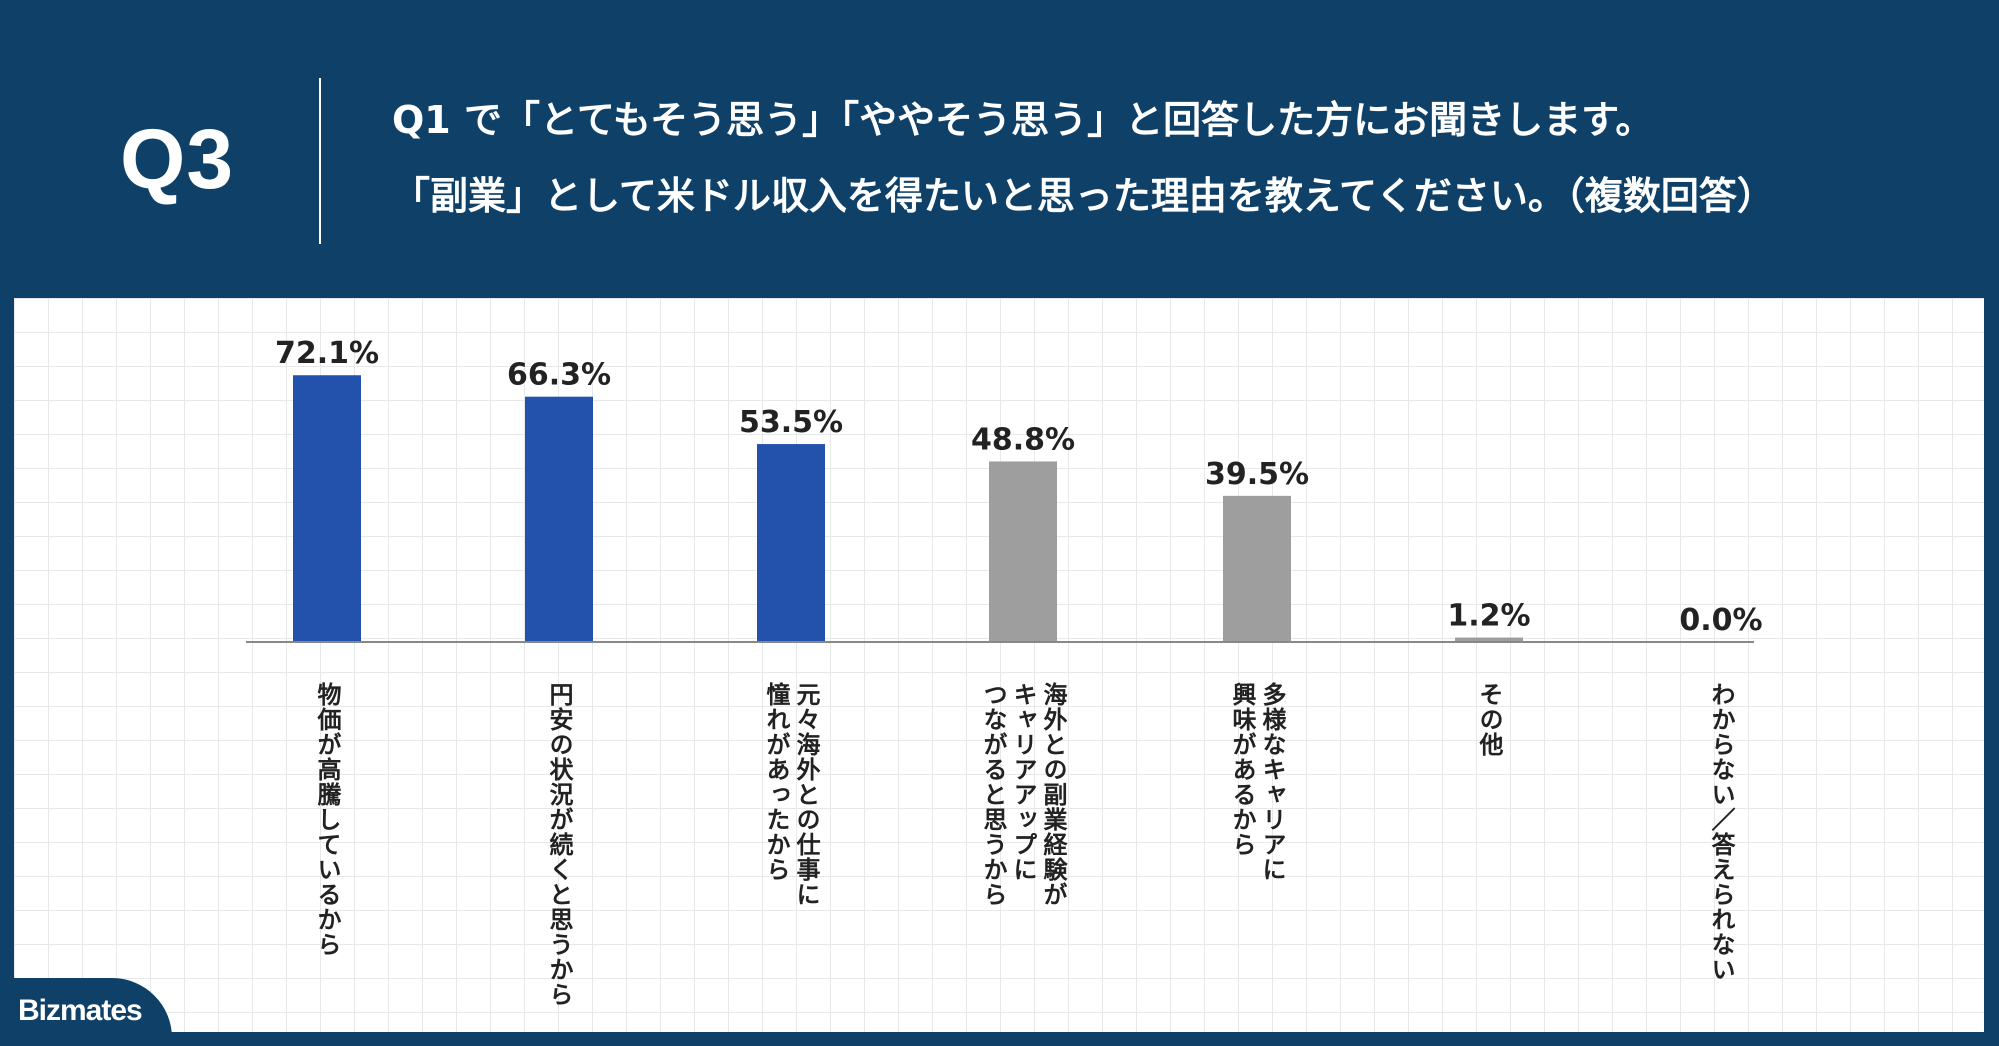 Image resolution: width=1999 pixels, height=1046 pixels. What do you see at coordinates (559, 844) in the screenshot?
I see `category-label-2: 円安の状況が続くと思うから` at bounding box center [559, 844].